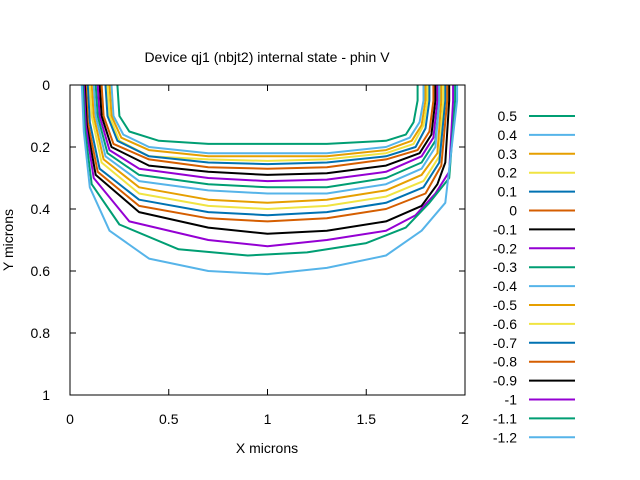 This screenshot has height=480, width=640. I want to click on x-axis-label: X microns, so click(267, 448).